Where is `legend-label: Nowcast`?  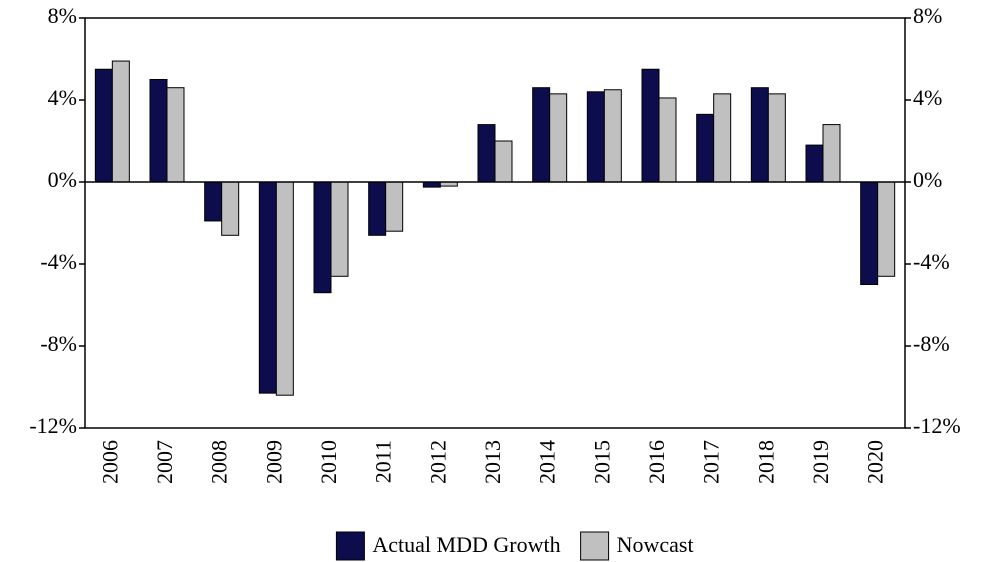 legend-label: Nowcast is located at coordinates (655, 544).